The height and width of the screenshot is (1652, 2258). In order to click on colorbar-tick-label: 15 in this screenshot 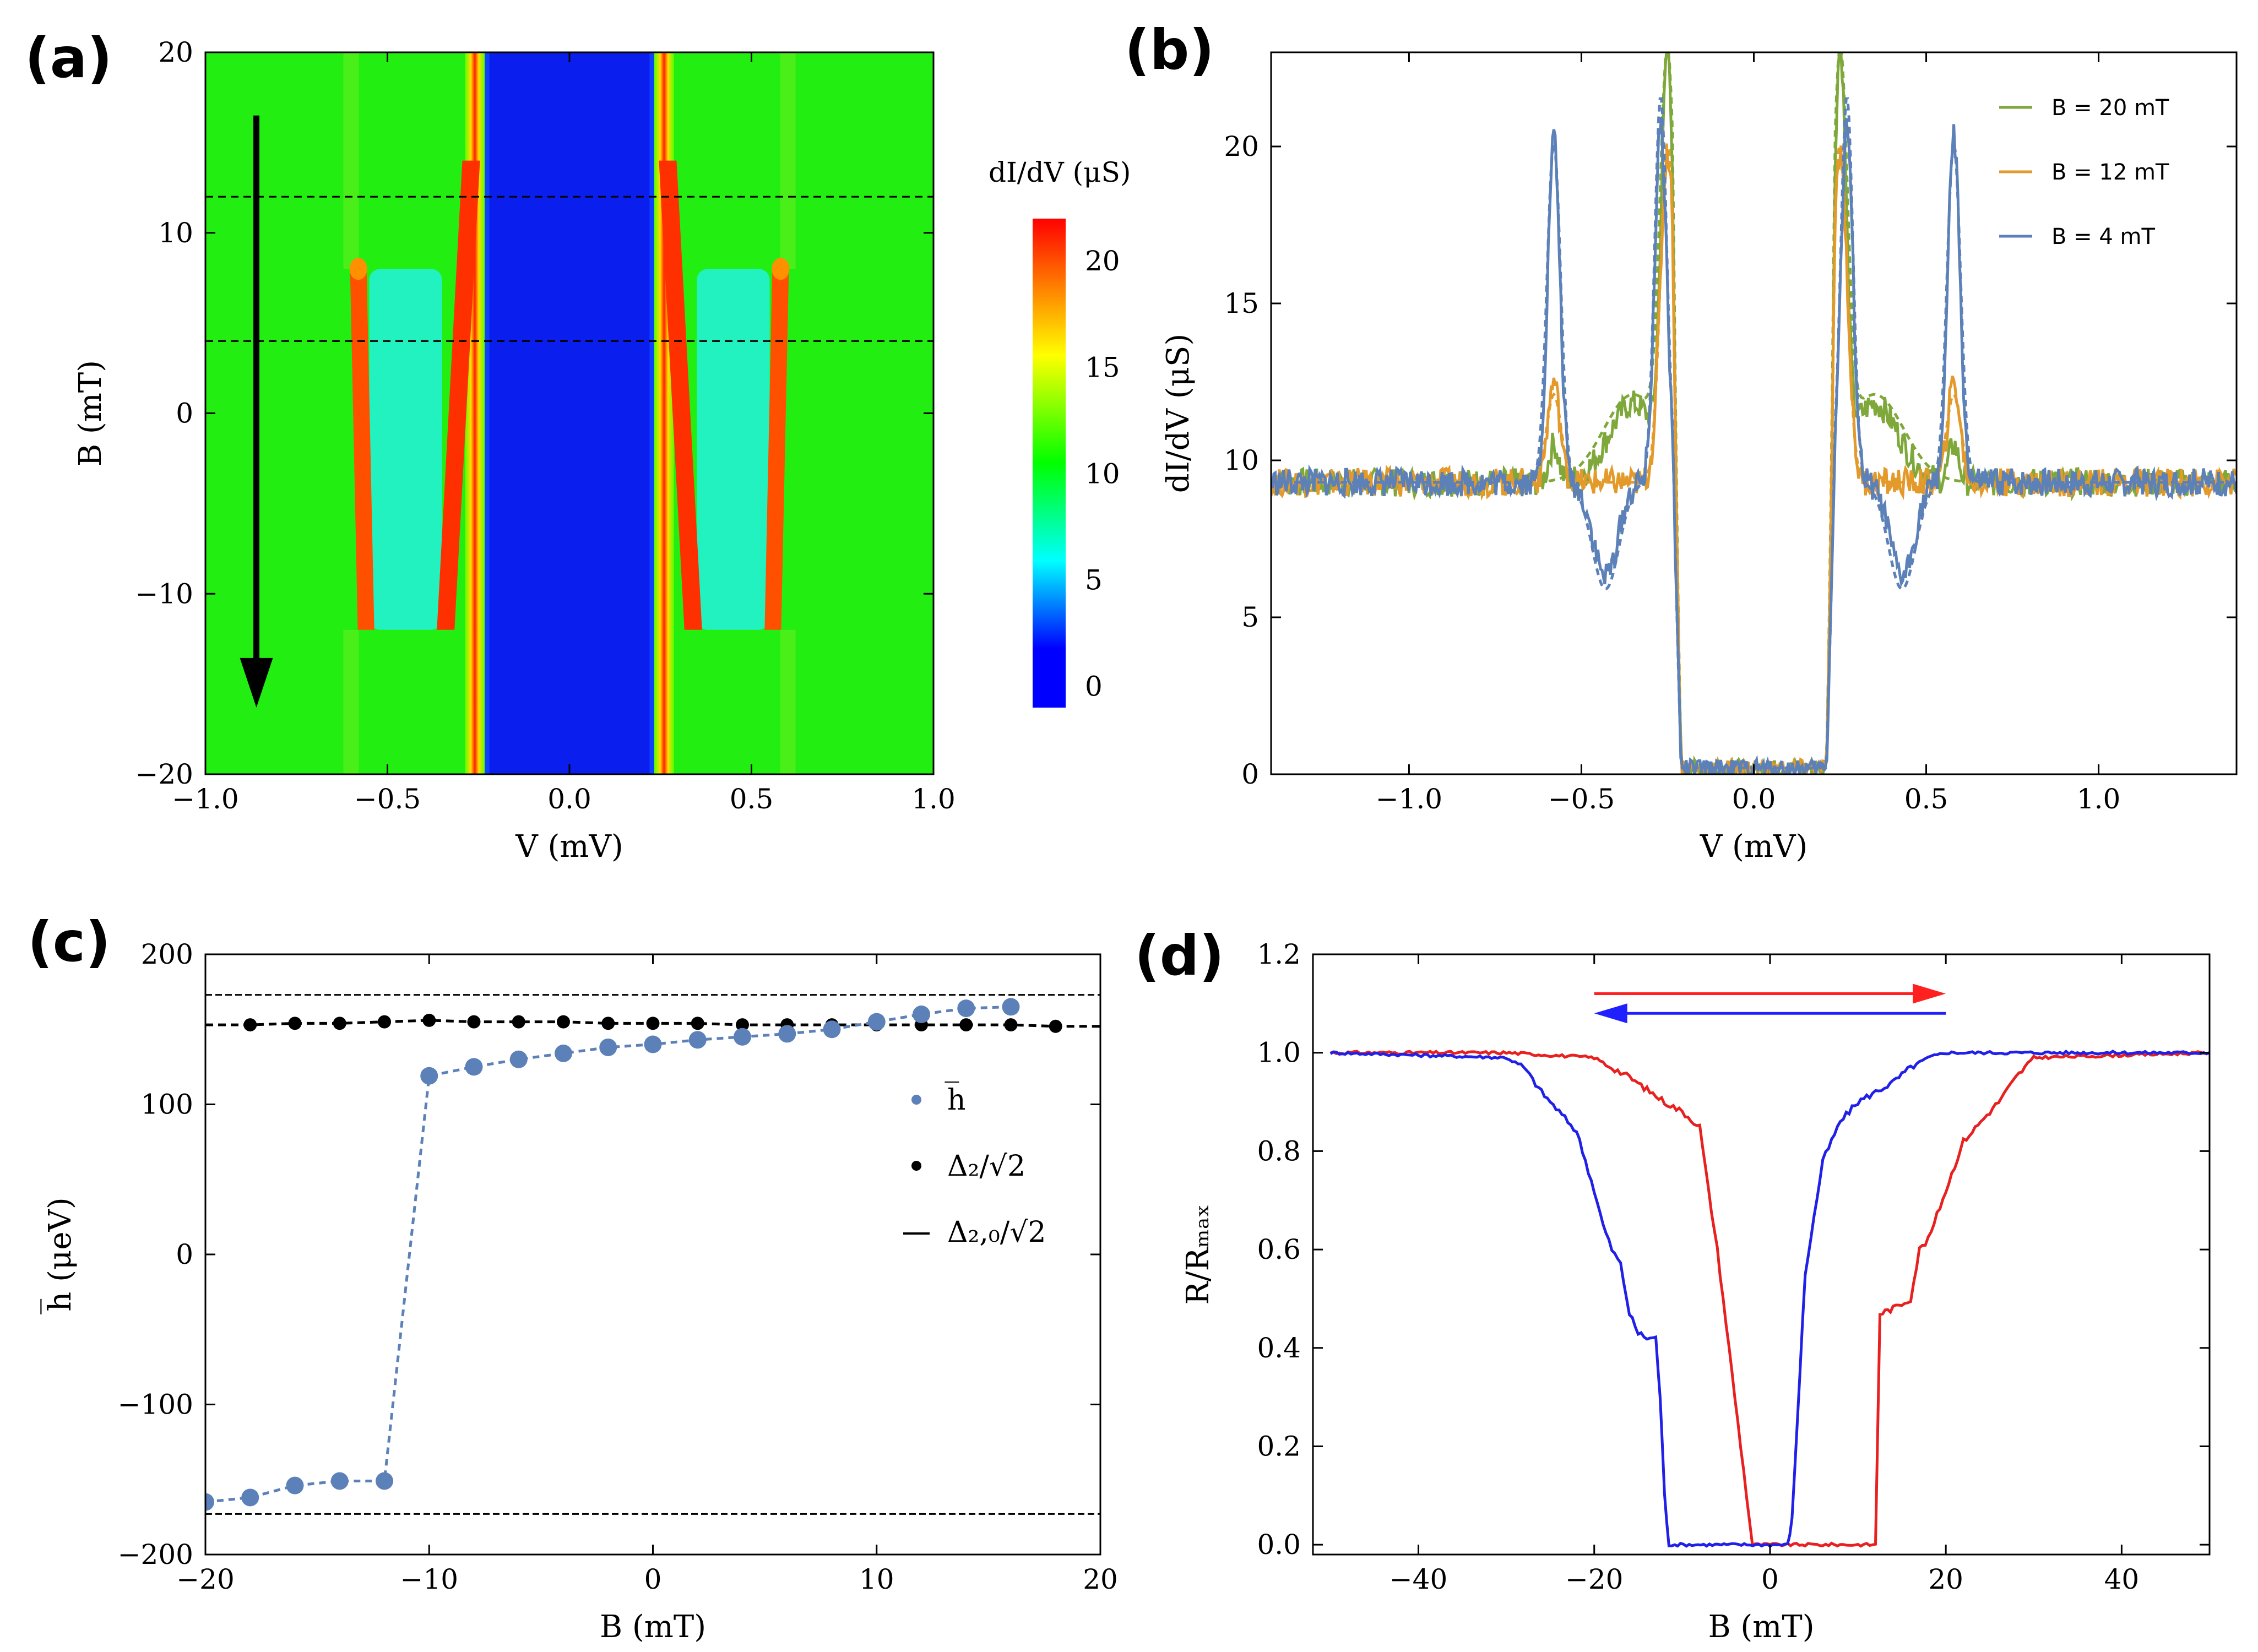, I will do `click(1102, 367)`.